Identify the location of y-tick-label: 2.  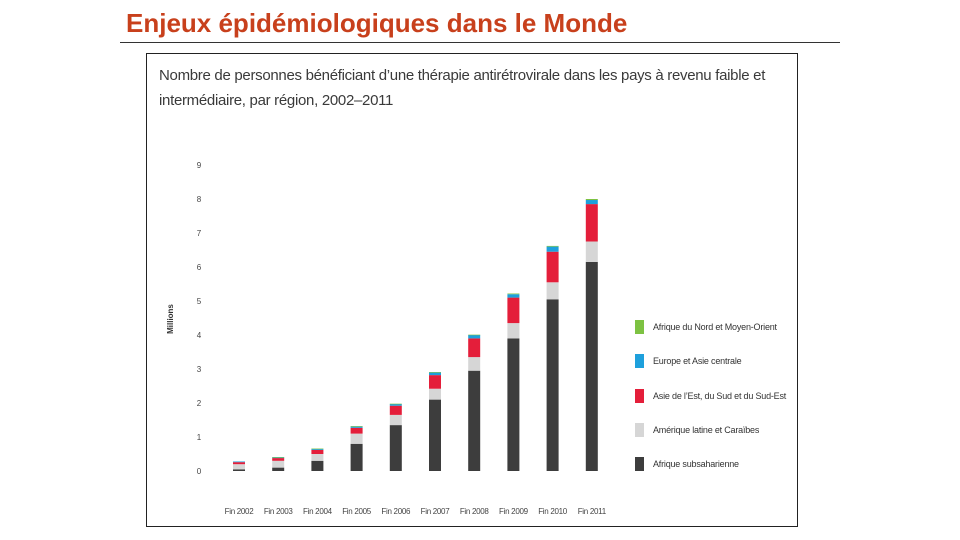
(199, 403).